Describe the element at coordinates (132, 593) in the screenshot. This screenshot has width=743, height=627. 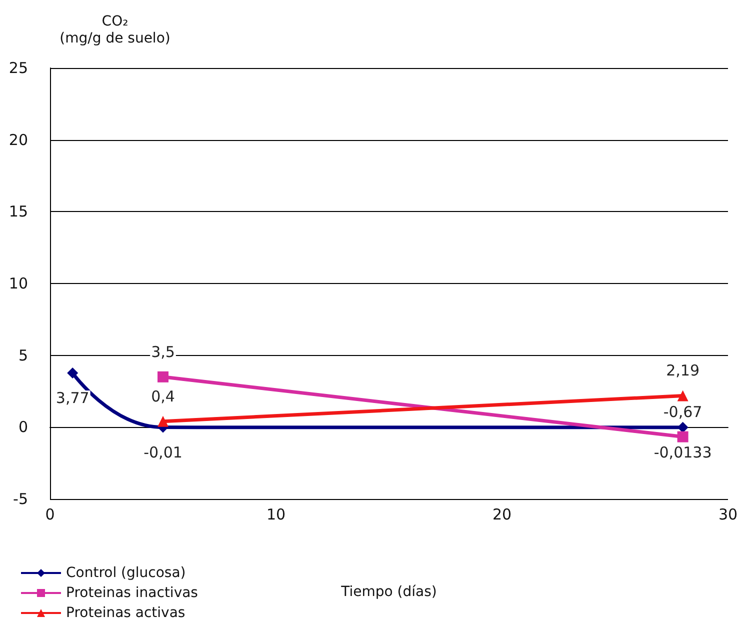
I see `legend-label: Proteinas inactivas` at that location.